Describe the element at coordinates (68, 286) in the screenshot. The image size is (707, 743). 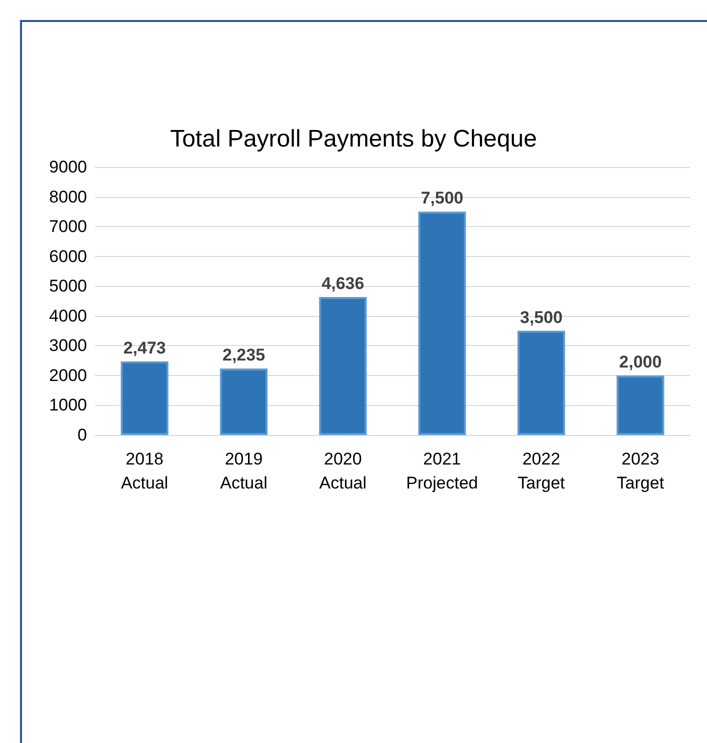
I see `y-tick-label: 5000` at that location.